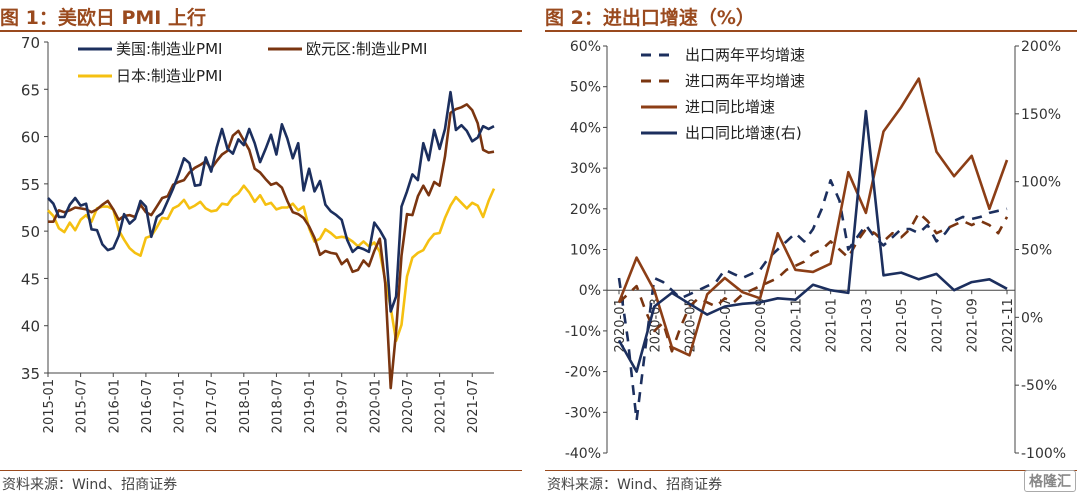 Image resolution: width=1080 pixels, height=495 pixels. I want to click on y-tick-label: 40, so click(30, 327).